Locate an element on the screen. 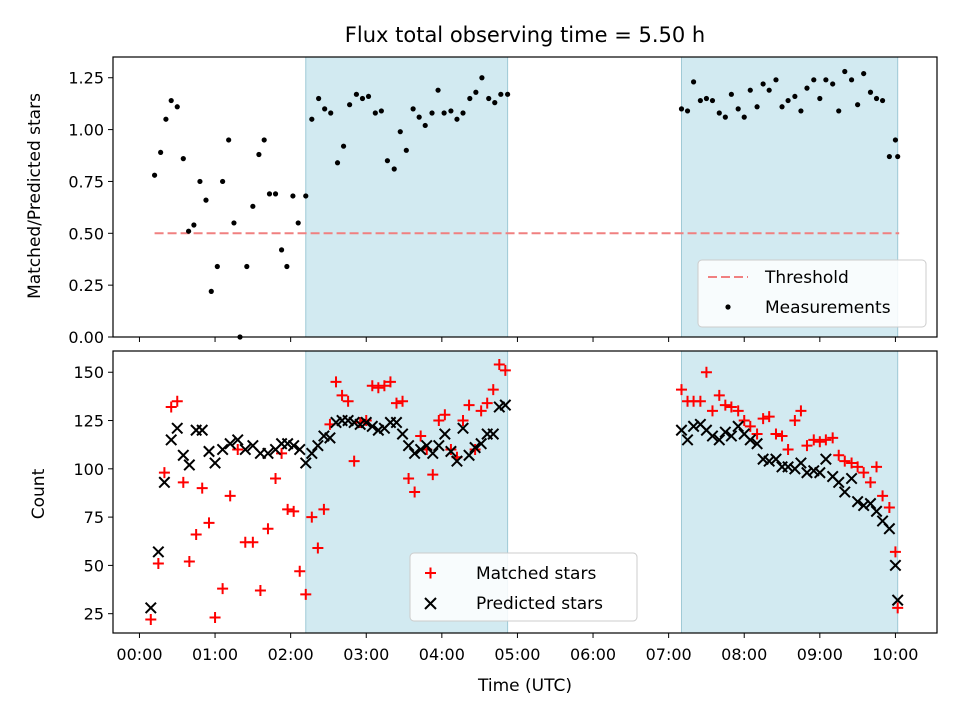 Image resolution: width=960 pixels, height=720 pixels. x-tick-label: 10:00 is located at coordinates (895, 654).